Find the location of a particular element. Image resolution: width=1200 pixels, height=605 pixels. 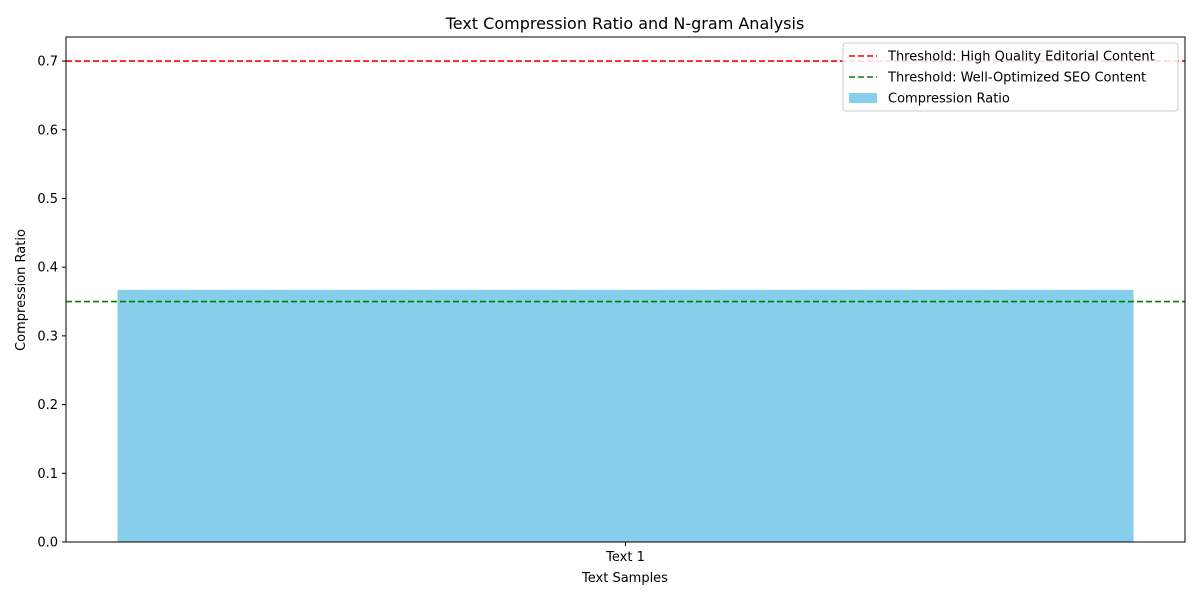

y-tick-label: 0.1 is located at coordinates (47, 474).